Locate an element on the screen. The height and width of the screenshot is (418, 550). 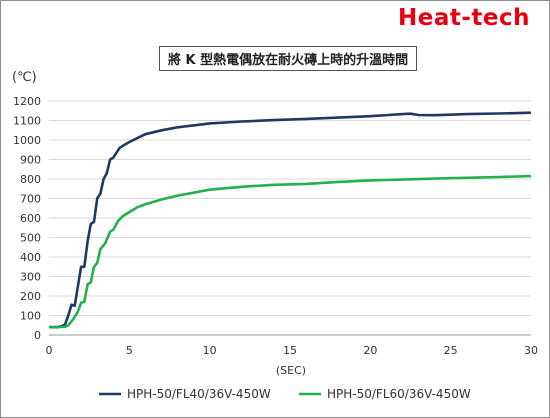
y-tick-label: 800 is located at coordinates (30, 179).